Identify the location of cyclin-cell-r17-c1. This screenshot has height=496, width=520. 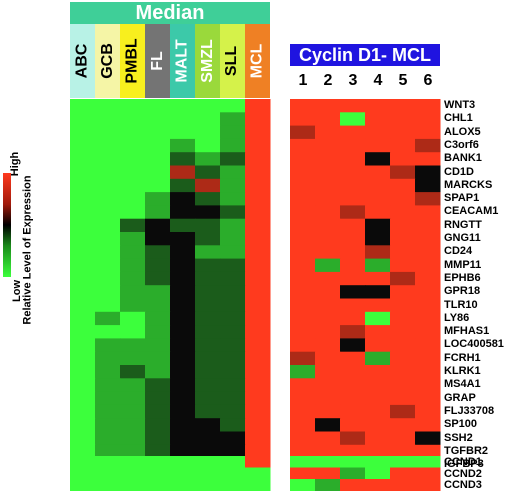
(328, 332).